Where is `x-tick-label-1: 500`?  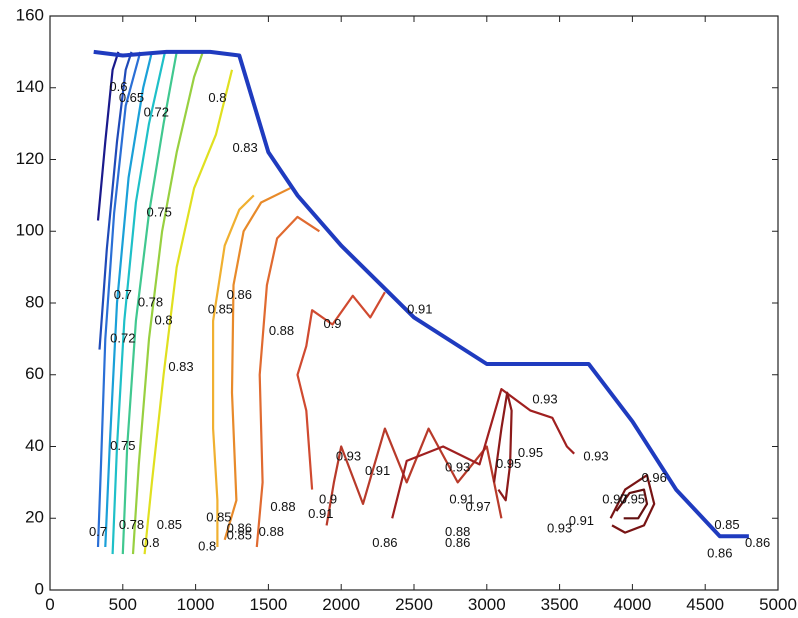 x-tick-label-1: 500 is located at coordinates (123, 604).